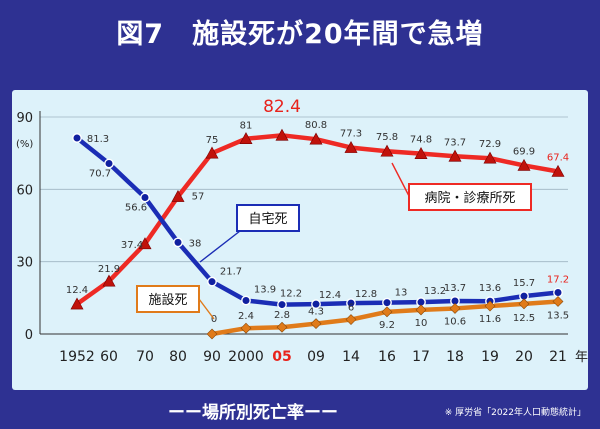 The height and width of the screenshot is (429, 600). Describe the element at coordinates (558, 157) in the screenshot. I see `hospital-data-label: 67.4` at that location.